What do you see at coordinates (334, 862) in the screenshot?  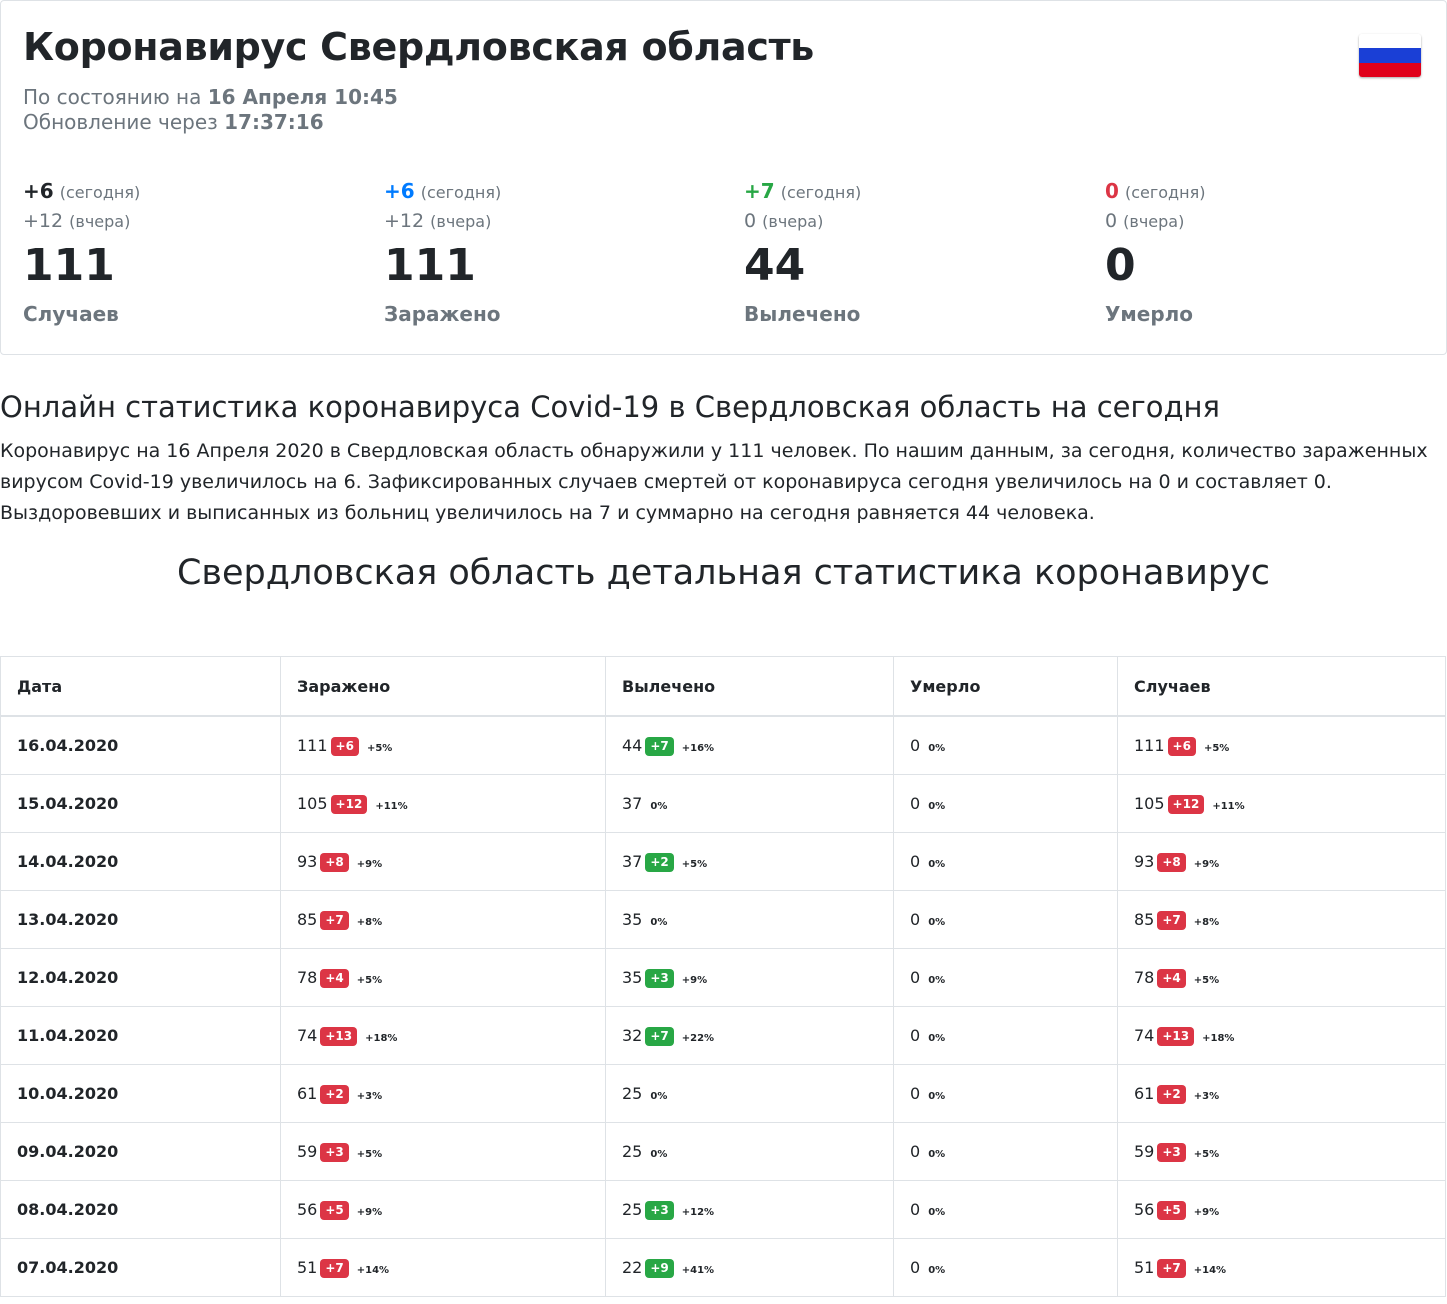 I see `delta-badge: +8` at bounding box center [334, 862].